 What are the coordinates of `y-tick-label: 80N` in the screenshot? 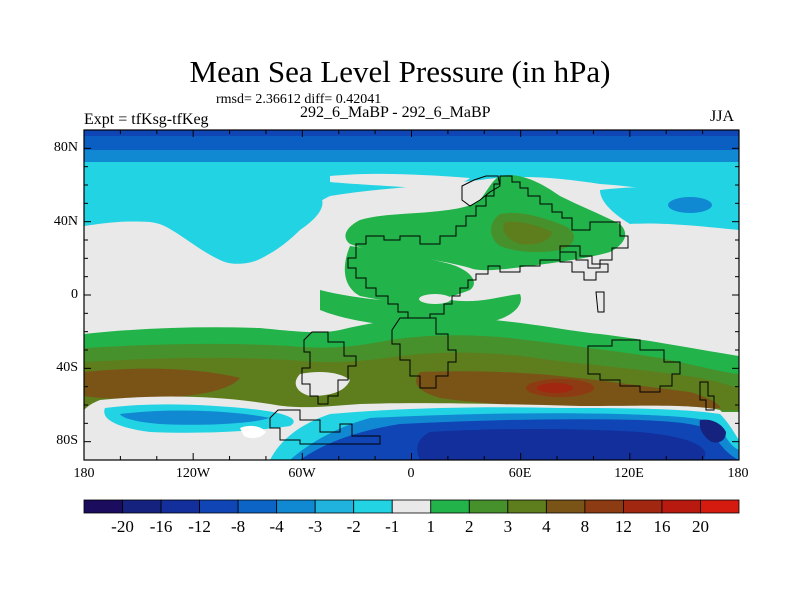 It's located at (65, 147).